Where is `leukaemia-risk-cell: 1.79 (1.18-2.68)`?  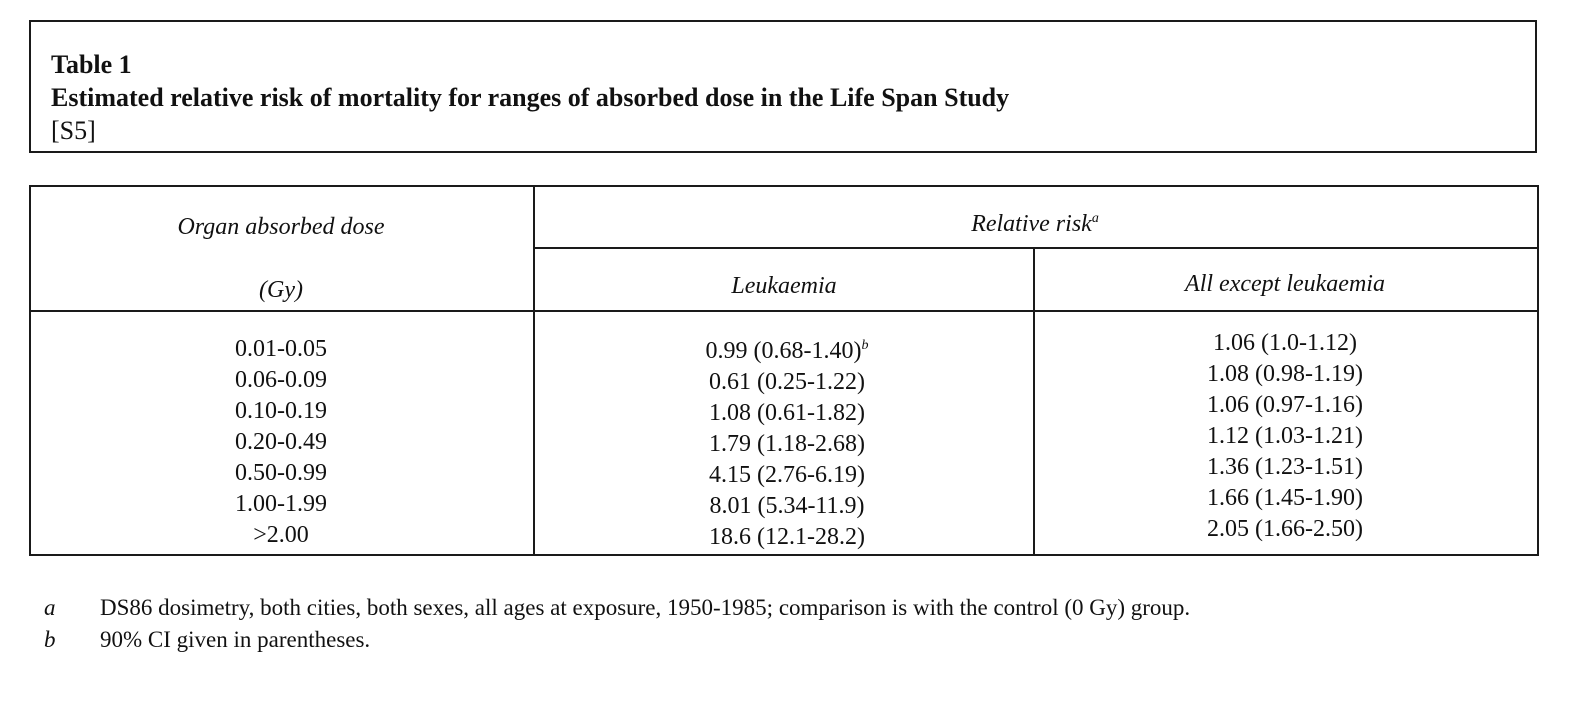 leukaemia-risk-cell: 1.79 (1.18-2.68) is located at coordinates (787, 444).